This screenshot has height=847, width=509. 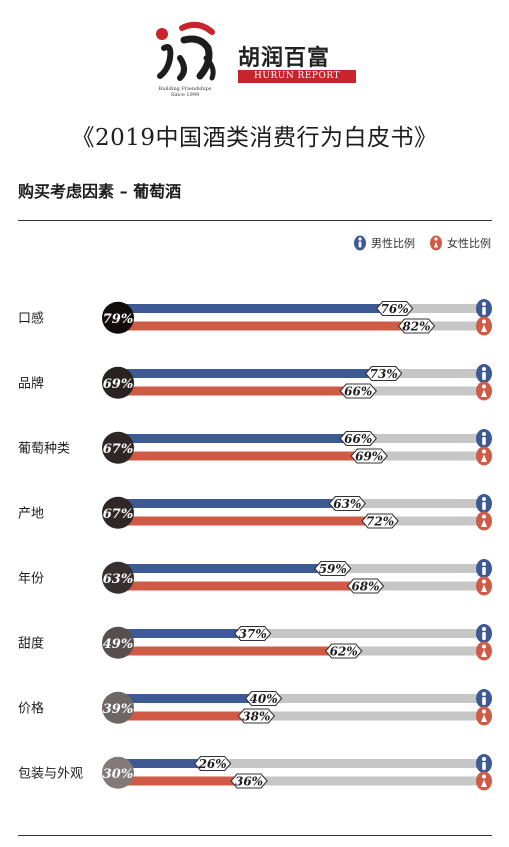 I want to click on male-value-label: 63%, so click(x=347, y=504).